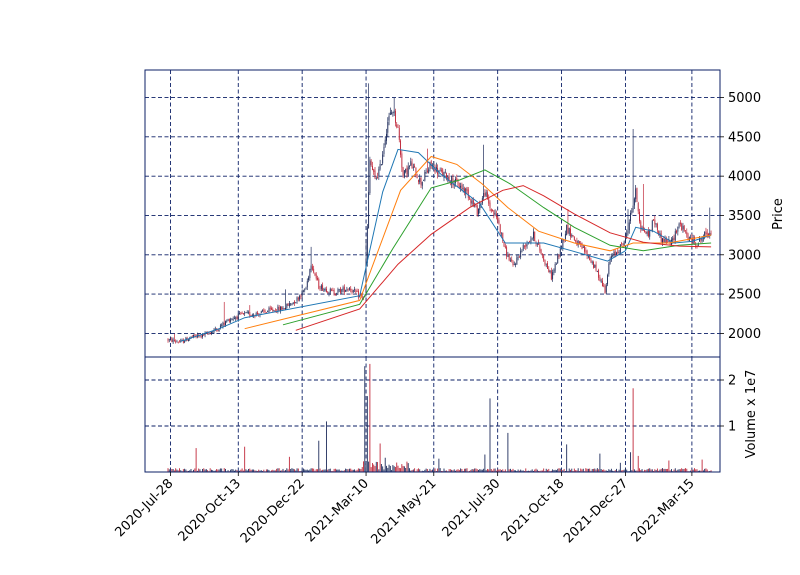 The width and height of the screenshot is (800, 575). I want to click on x-tick-label: 2022-Mar-15, so click(663, 510).